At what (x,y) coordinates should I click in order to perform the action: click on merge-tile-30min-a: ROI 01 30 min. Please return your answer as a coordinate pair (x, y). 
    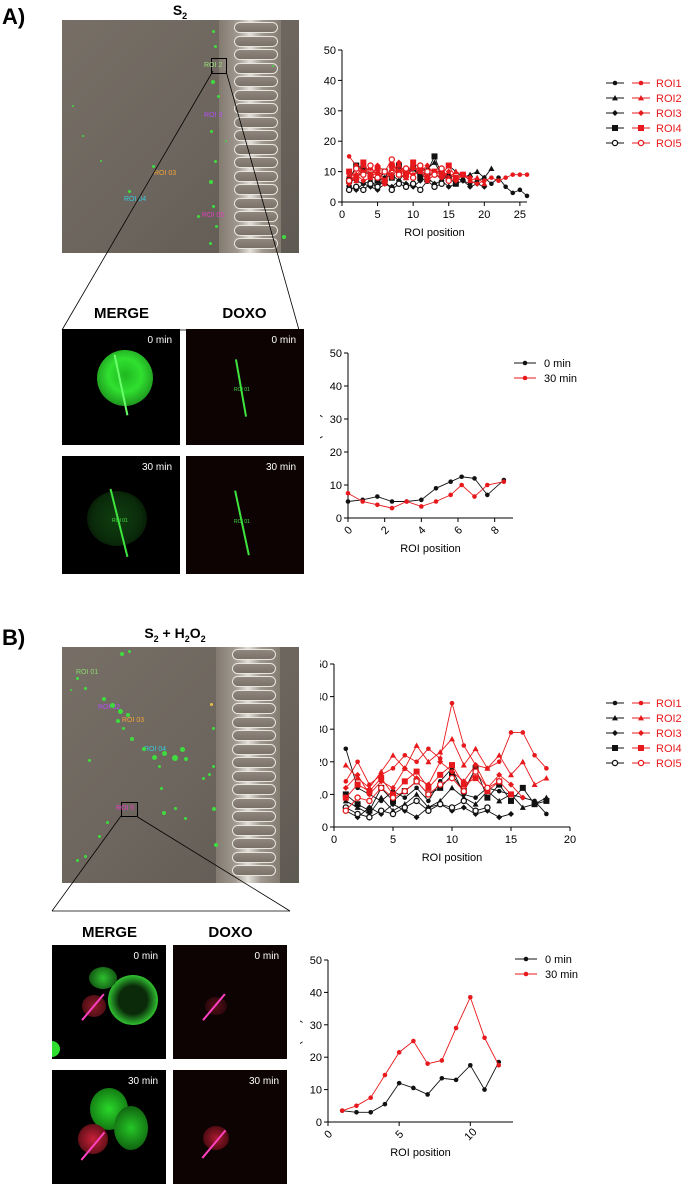
    Looking at the image, I should click on (121, 515).